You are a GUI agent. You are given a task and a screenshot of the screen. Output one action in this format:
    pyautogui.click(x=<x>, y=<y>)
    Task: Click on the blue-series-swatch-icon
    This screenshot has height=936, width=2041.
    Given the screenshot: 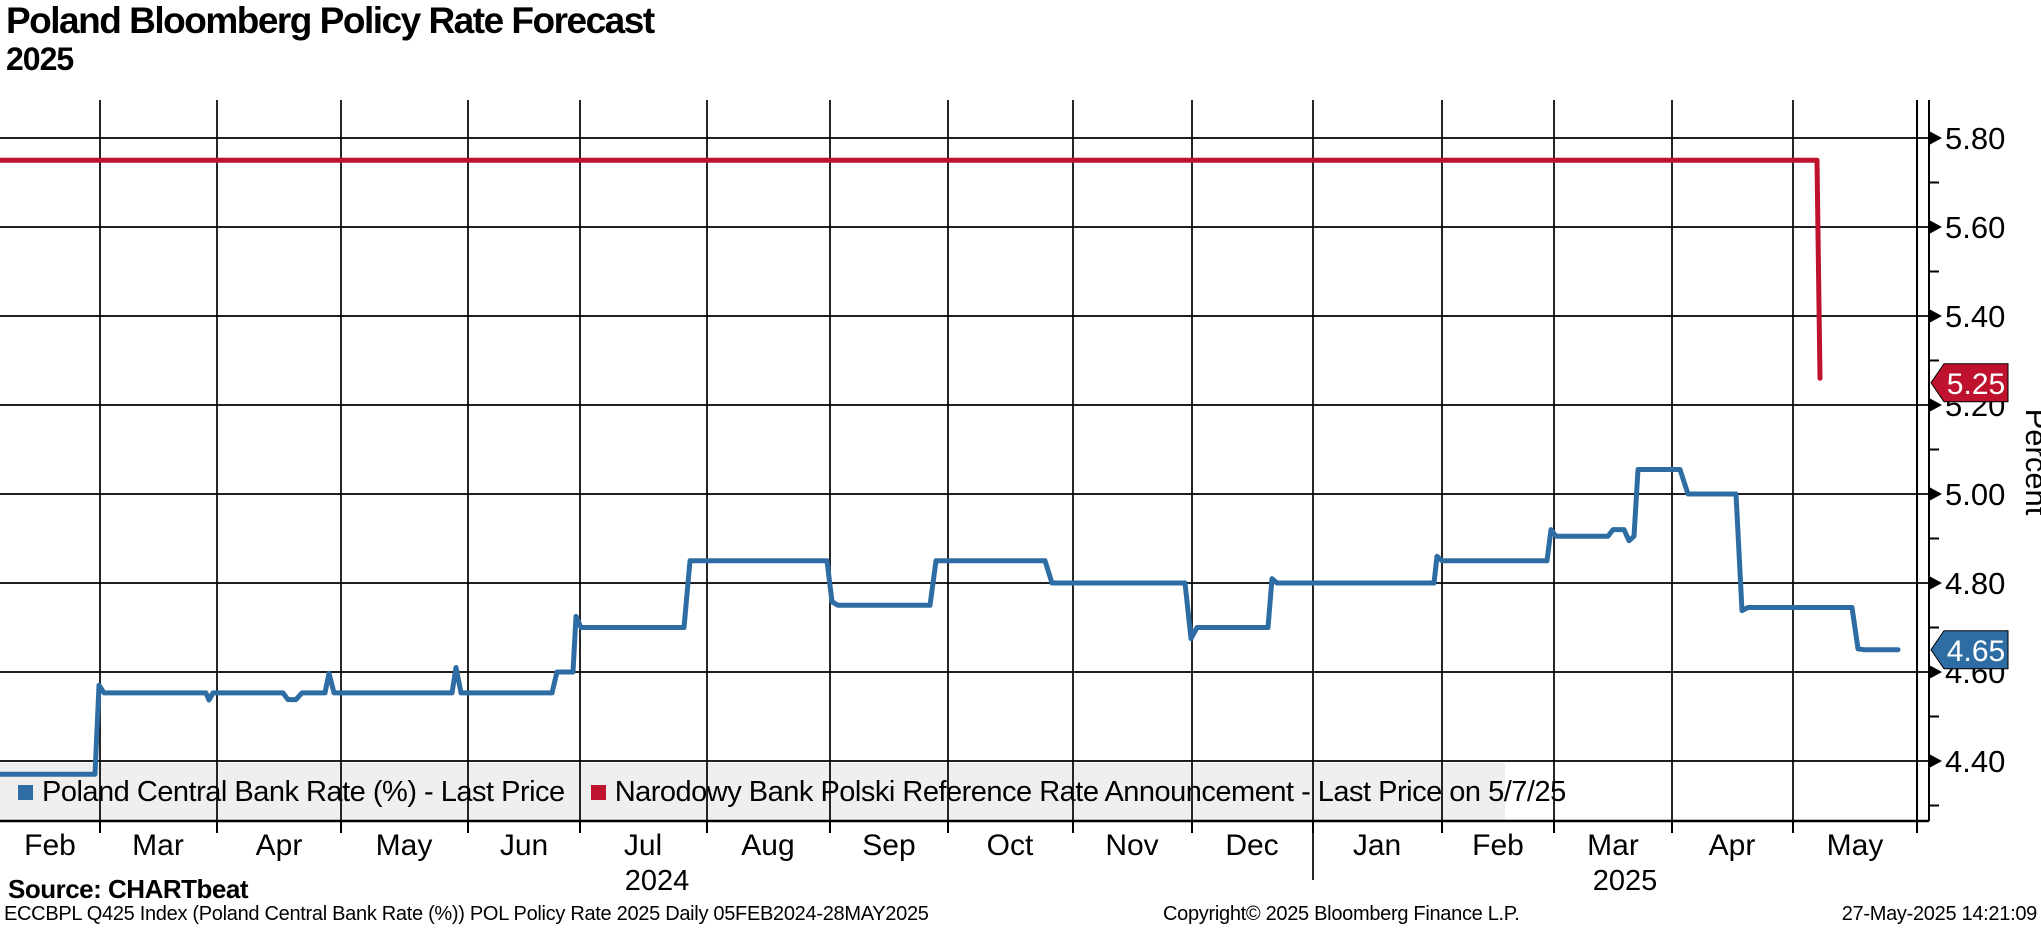 What is the action you would take?
    pyautogui.click(x=25, y=792)
    